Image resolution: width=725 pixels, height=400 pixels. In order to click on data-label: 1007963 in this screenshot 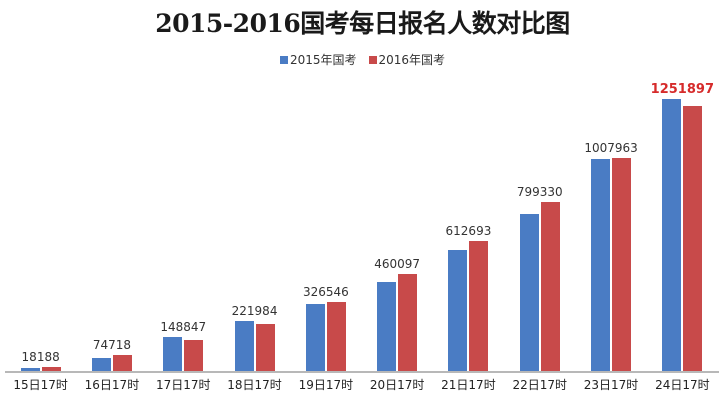, I will do `click(611, 147)`.